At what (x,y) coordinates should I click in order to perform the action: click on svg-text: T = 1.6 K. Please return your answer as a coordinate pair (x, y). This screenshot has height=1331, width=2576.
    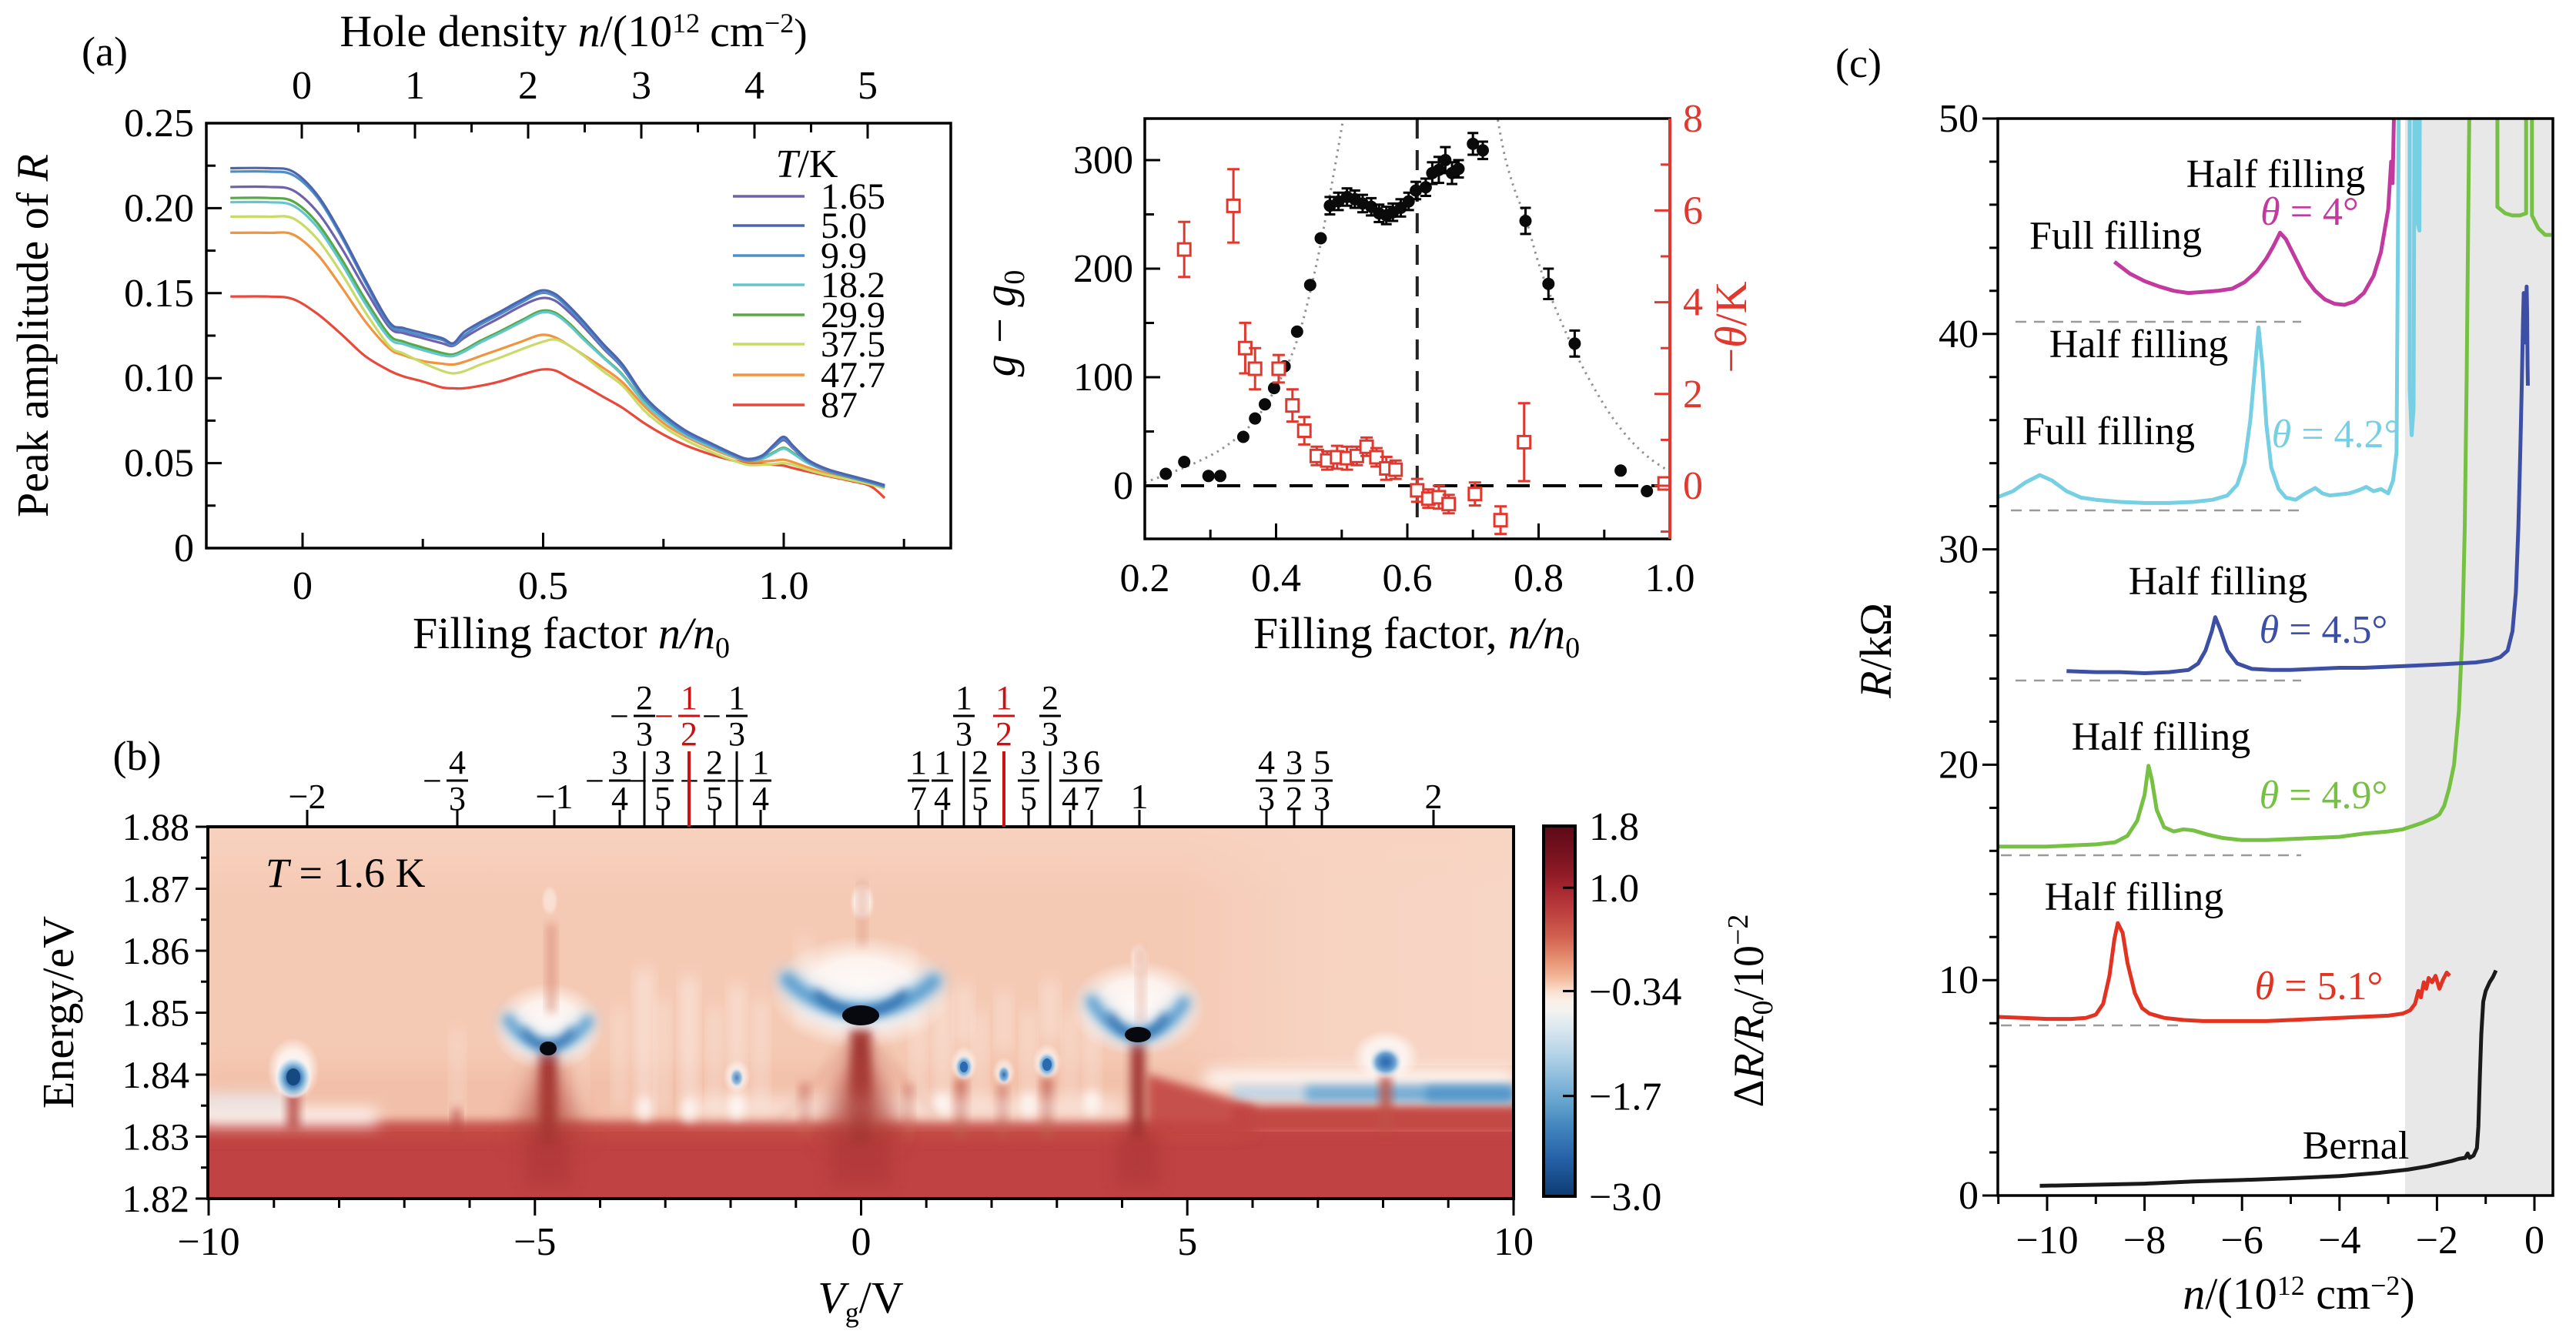
    Looking at the image, I should click on (346, 873).